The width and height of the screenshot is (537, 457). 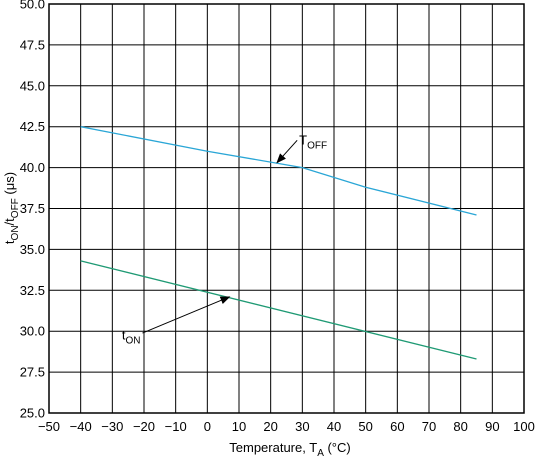 I want to click on x-tick-label: 100, so click(x=524, y=426).